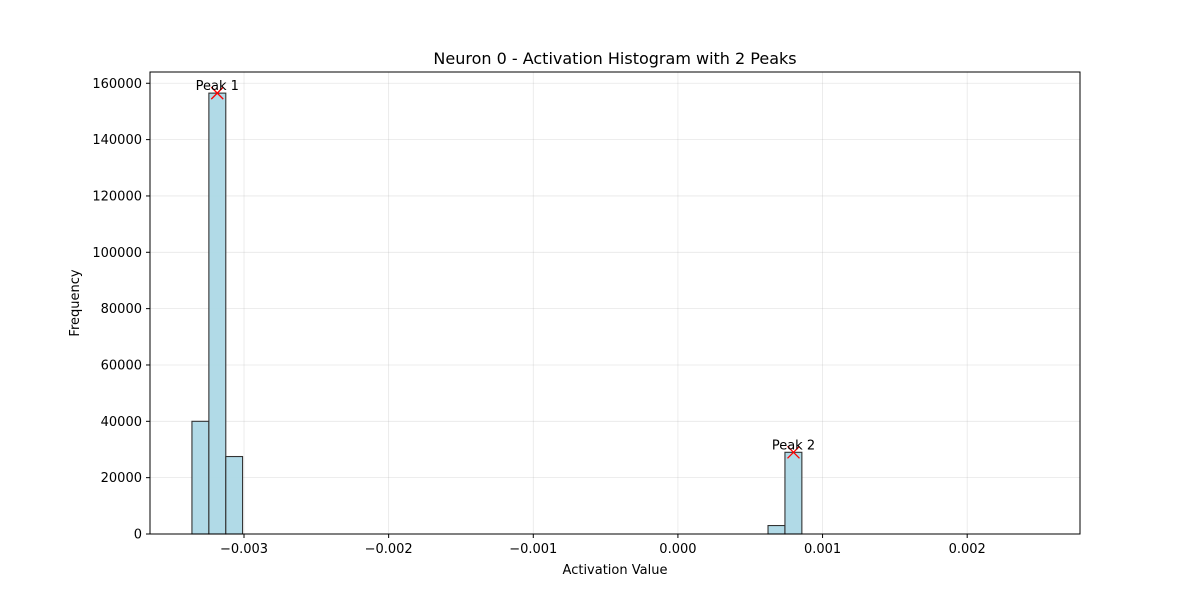 The height and width of the screenshot is (600, 1200). What do you see at coordinates (822, 549) in the screenshot?
I see `x-tick-label: 0.001` at bounding box center [822, 549].